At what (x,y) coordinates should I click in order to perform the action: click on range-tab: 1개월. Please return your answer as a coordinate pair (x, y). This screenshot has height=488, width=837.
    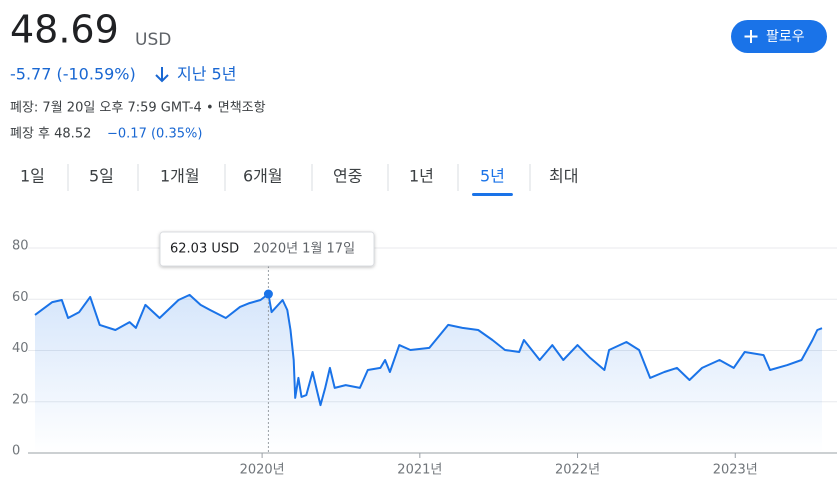
    Looking at the image, I should click on (180, 176).